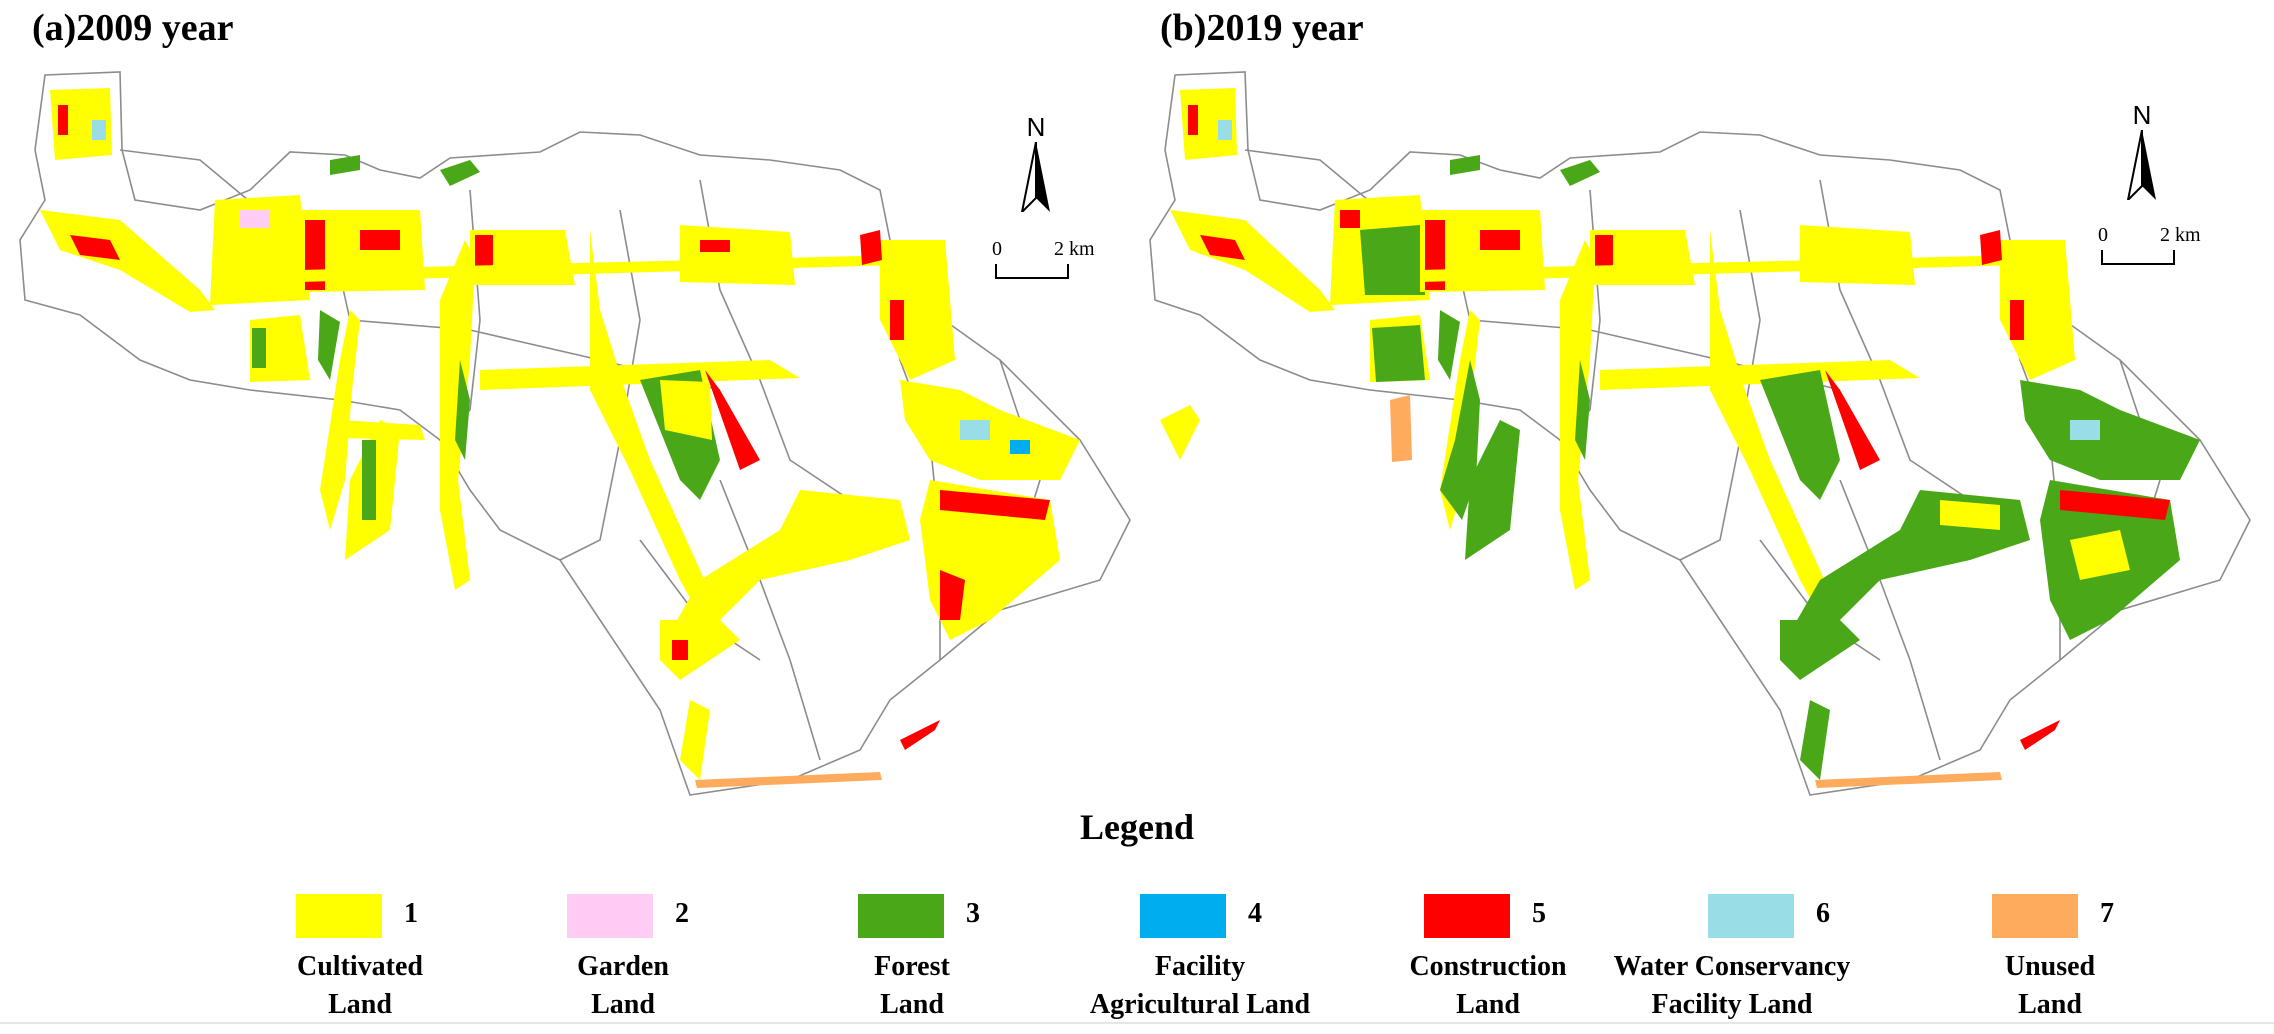 Image resolution: width=2274 pixels, height=1034 pixels. I want to click on legend-item-garden-land: 2 Garden Land, so click(637, 961).